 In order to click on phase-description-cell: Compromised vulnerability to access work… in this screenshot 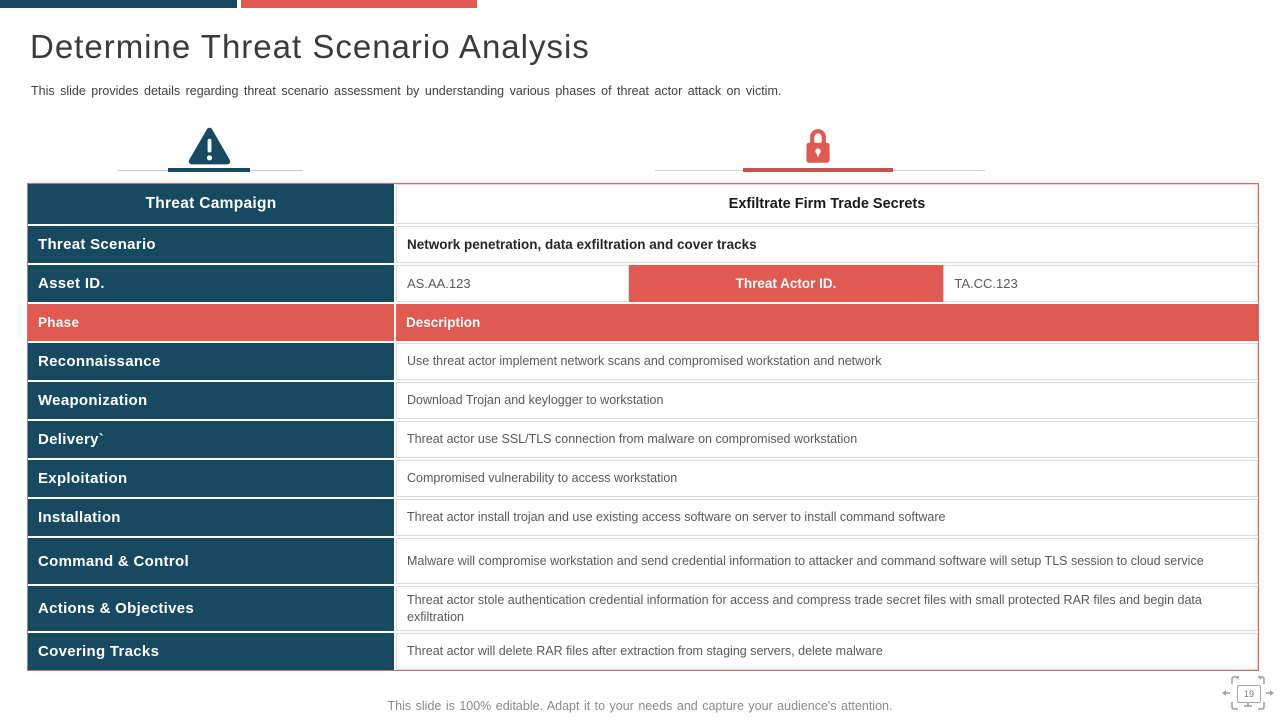, I will do `click(827, 478)`.